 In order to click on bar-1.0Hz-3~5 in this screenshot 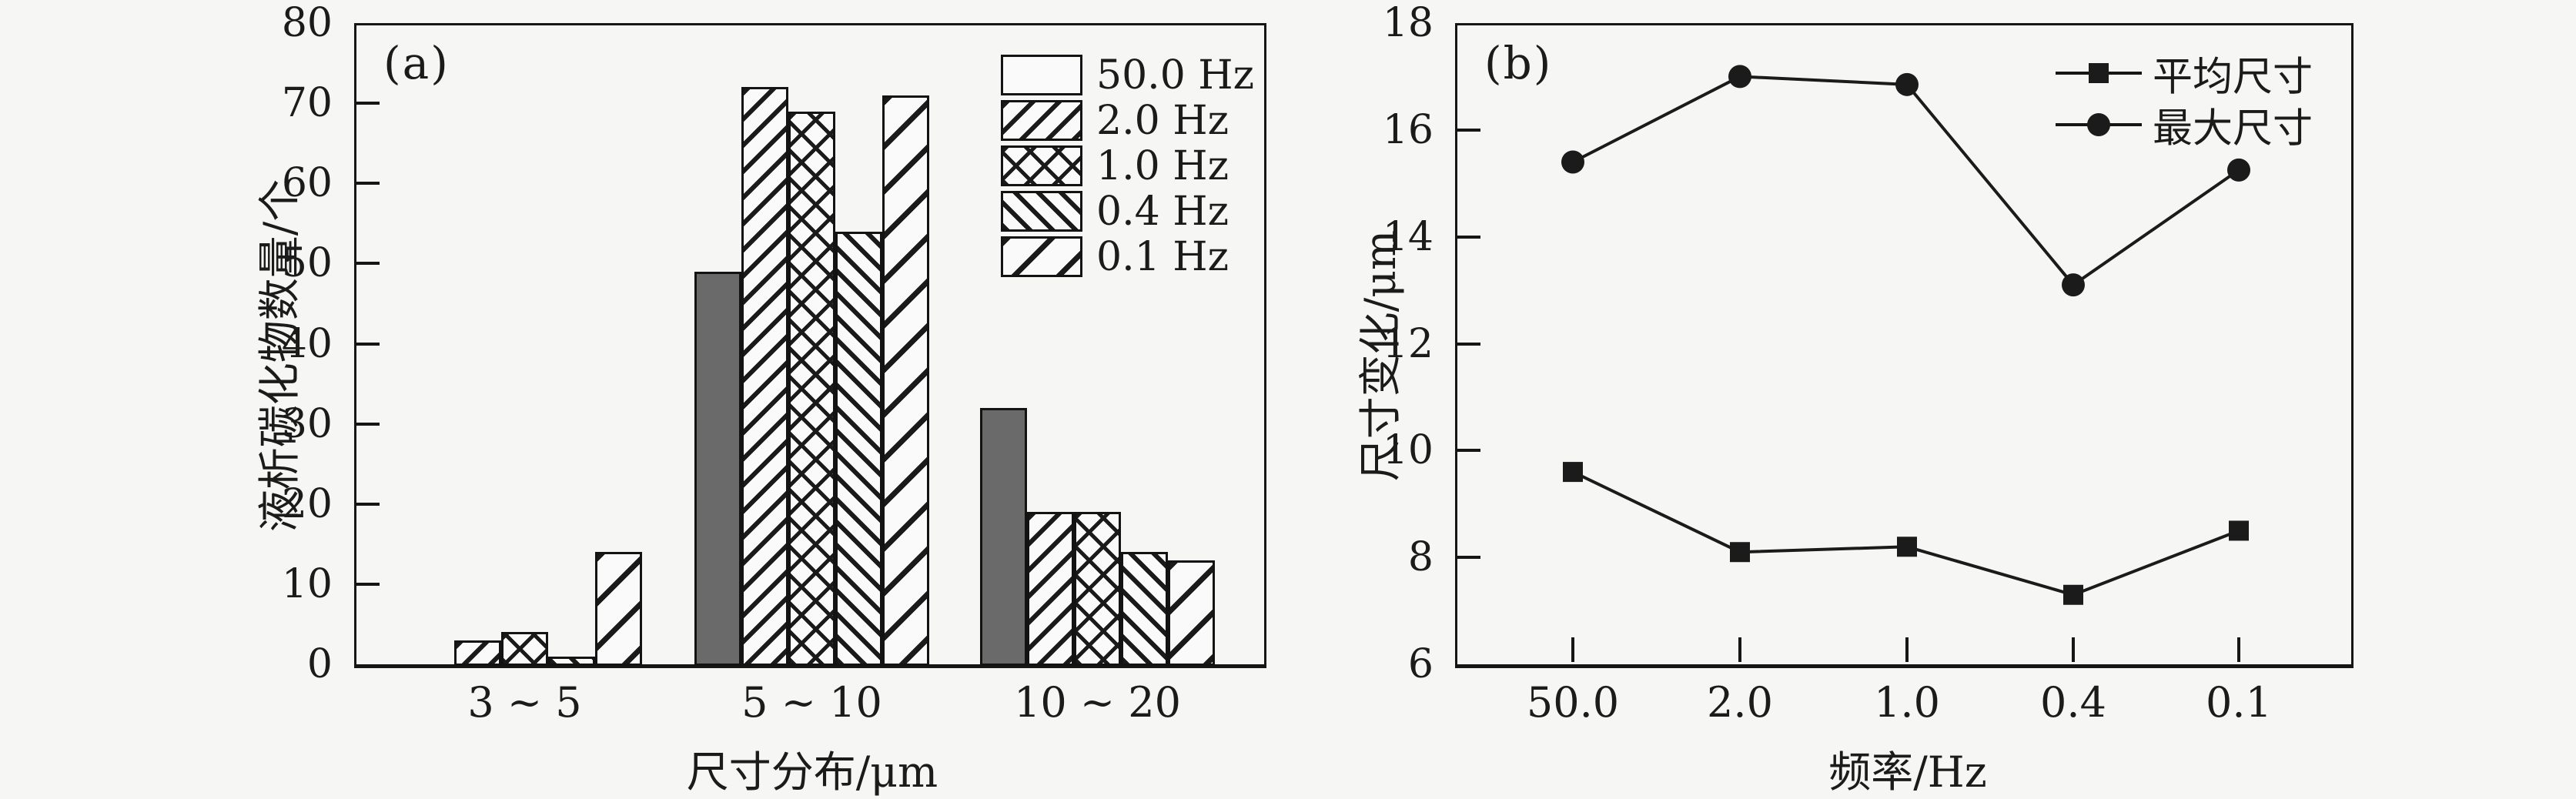, I will do `click(524, 649)`.